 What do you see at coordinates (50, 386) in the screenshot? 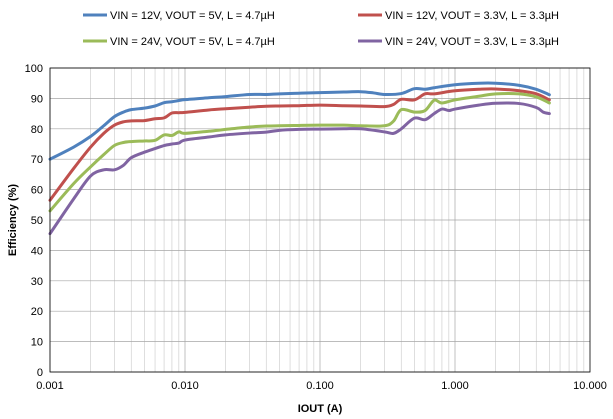
I see `x-tick-label: 0.001` at bounding box center [50, 386].